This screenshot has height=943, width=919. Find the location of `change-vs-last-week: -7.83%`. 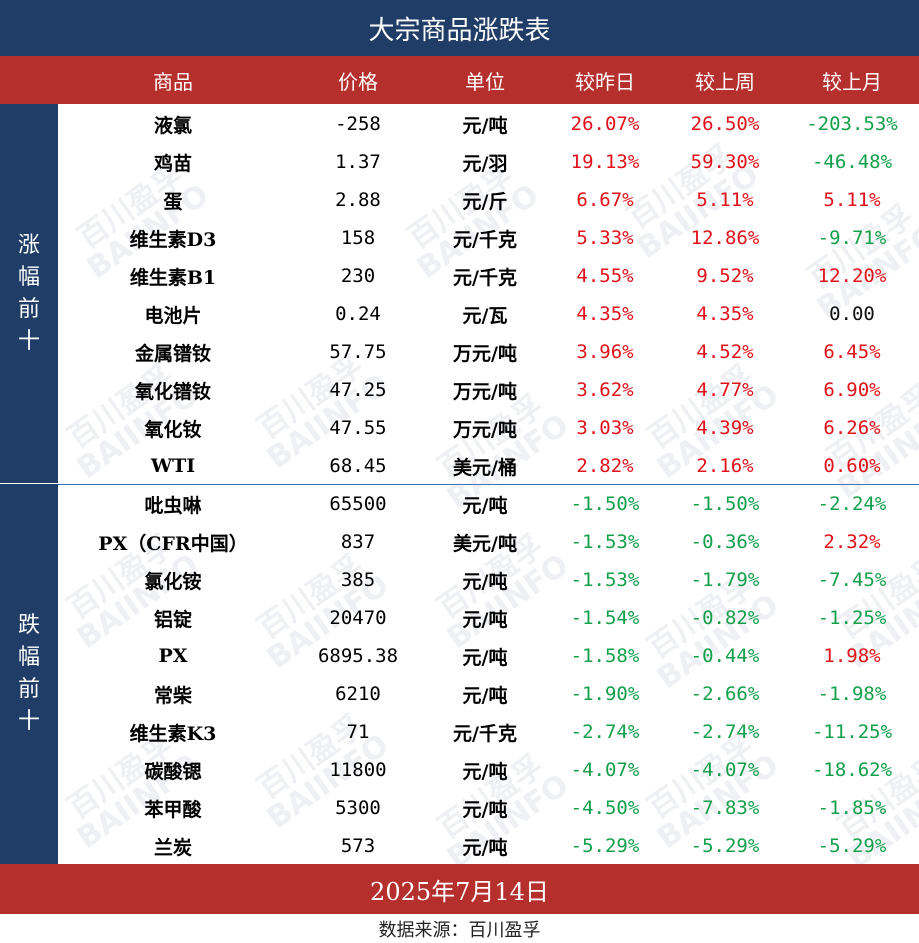

change-vs-last-week: -7.83% is located at coordinates (725, 808).